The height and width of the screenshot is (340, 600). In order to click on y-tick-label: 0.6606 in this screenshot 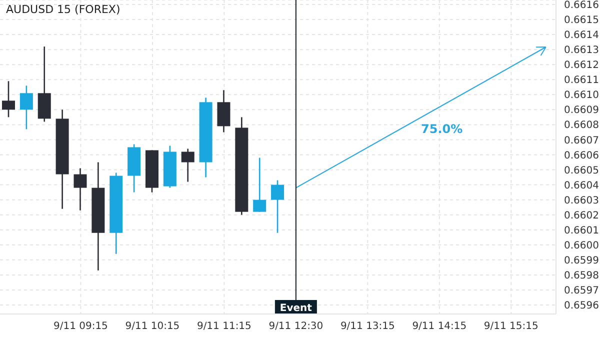, I will do `click(581, 156)`.